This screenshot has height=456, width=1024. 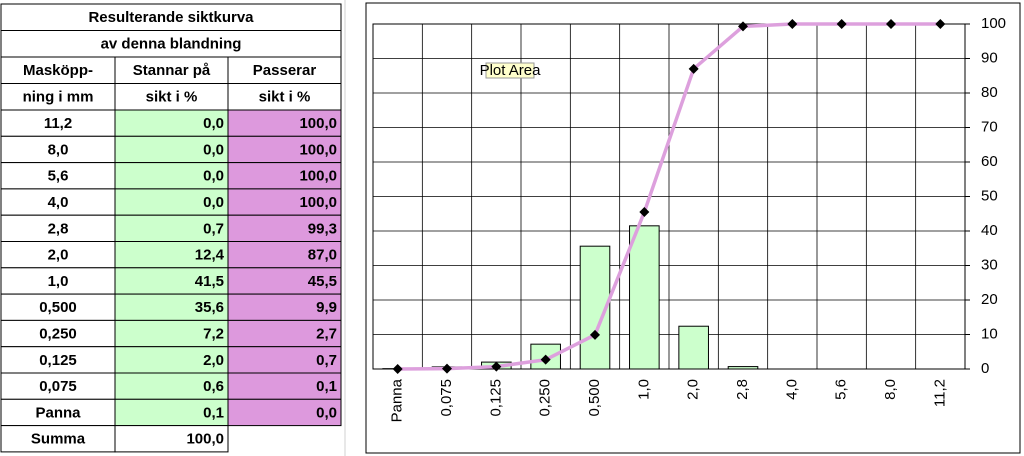 I want to click on table-cell: 2,0, so click(x=213, y=360).